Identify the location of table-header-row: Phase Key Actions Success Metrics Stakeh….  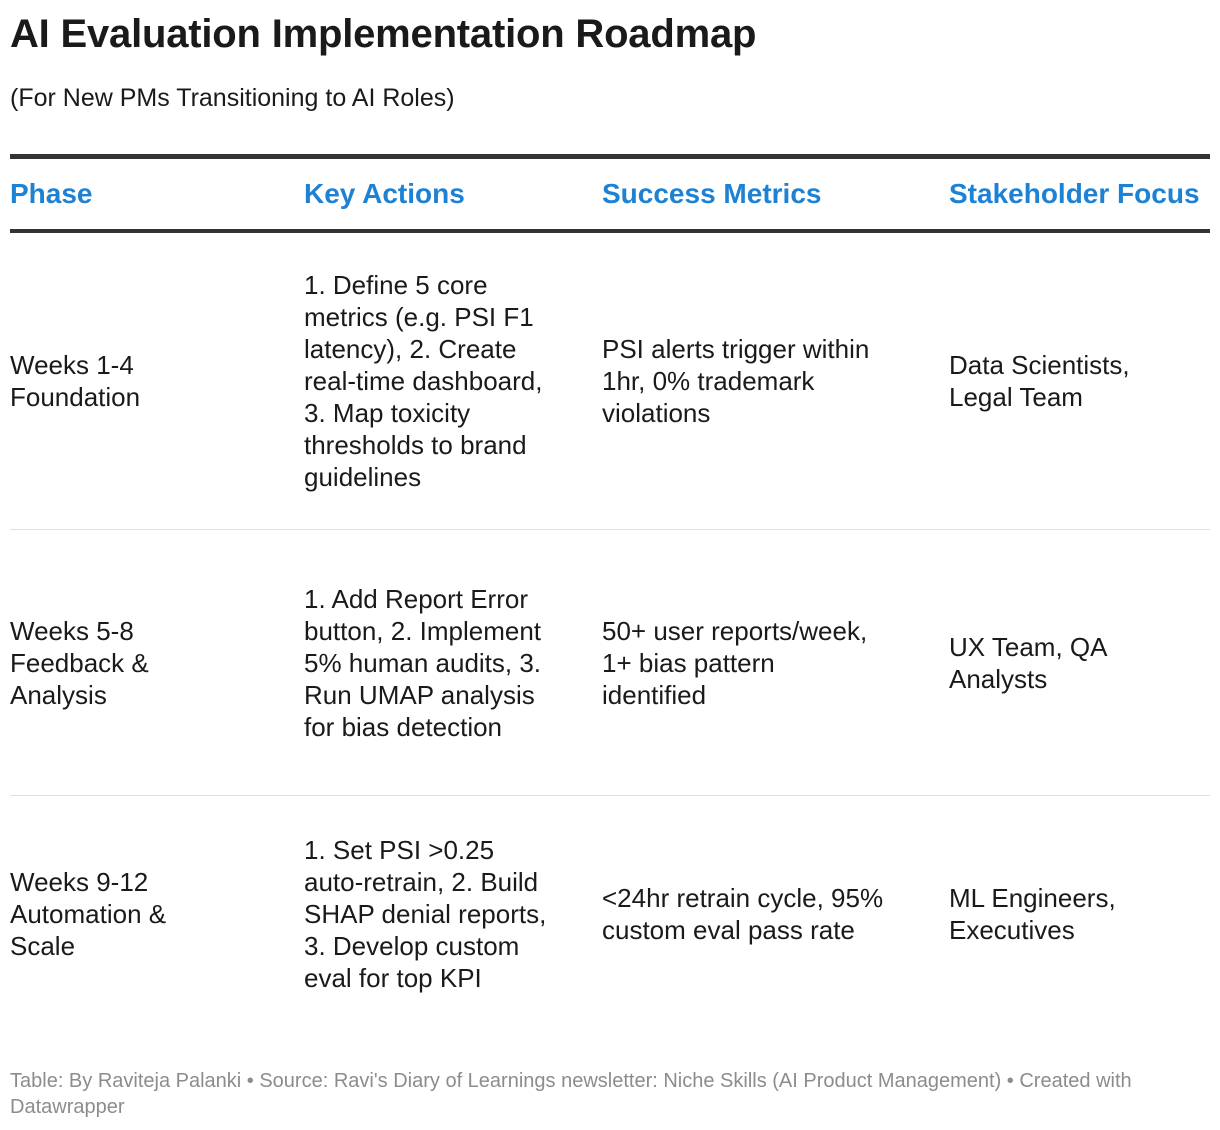
(610, 194).